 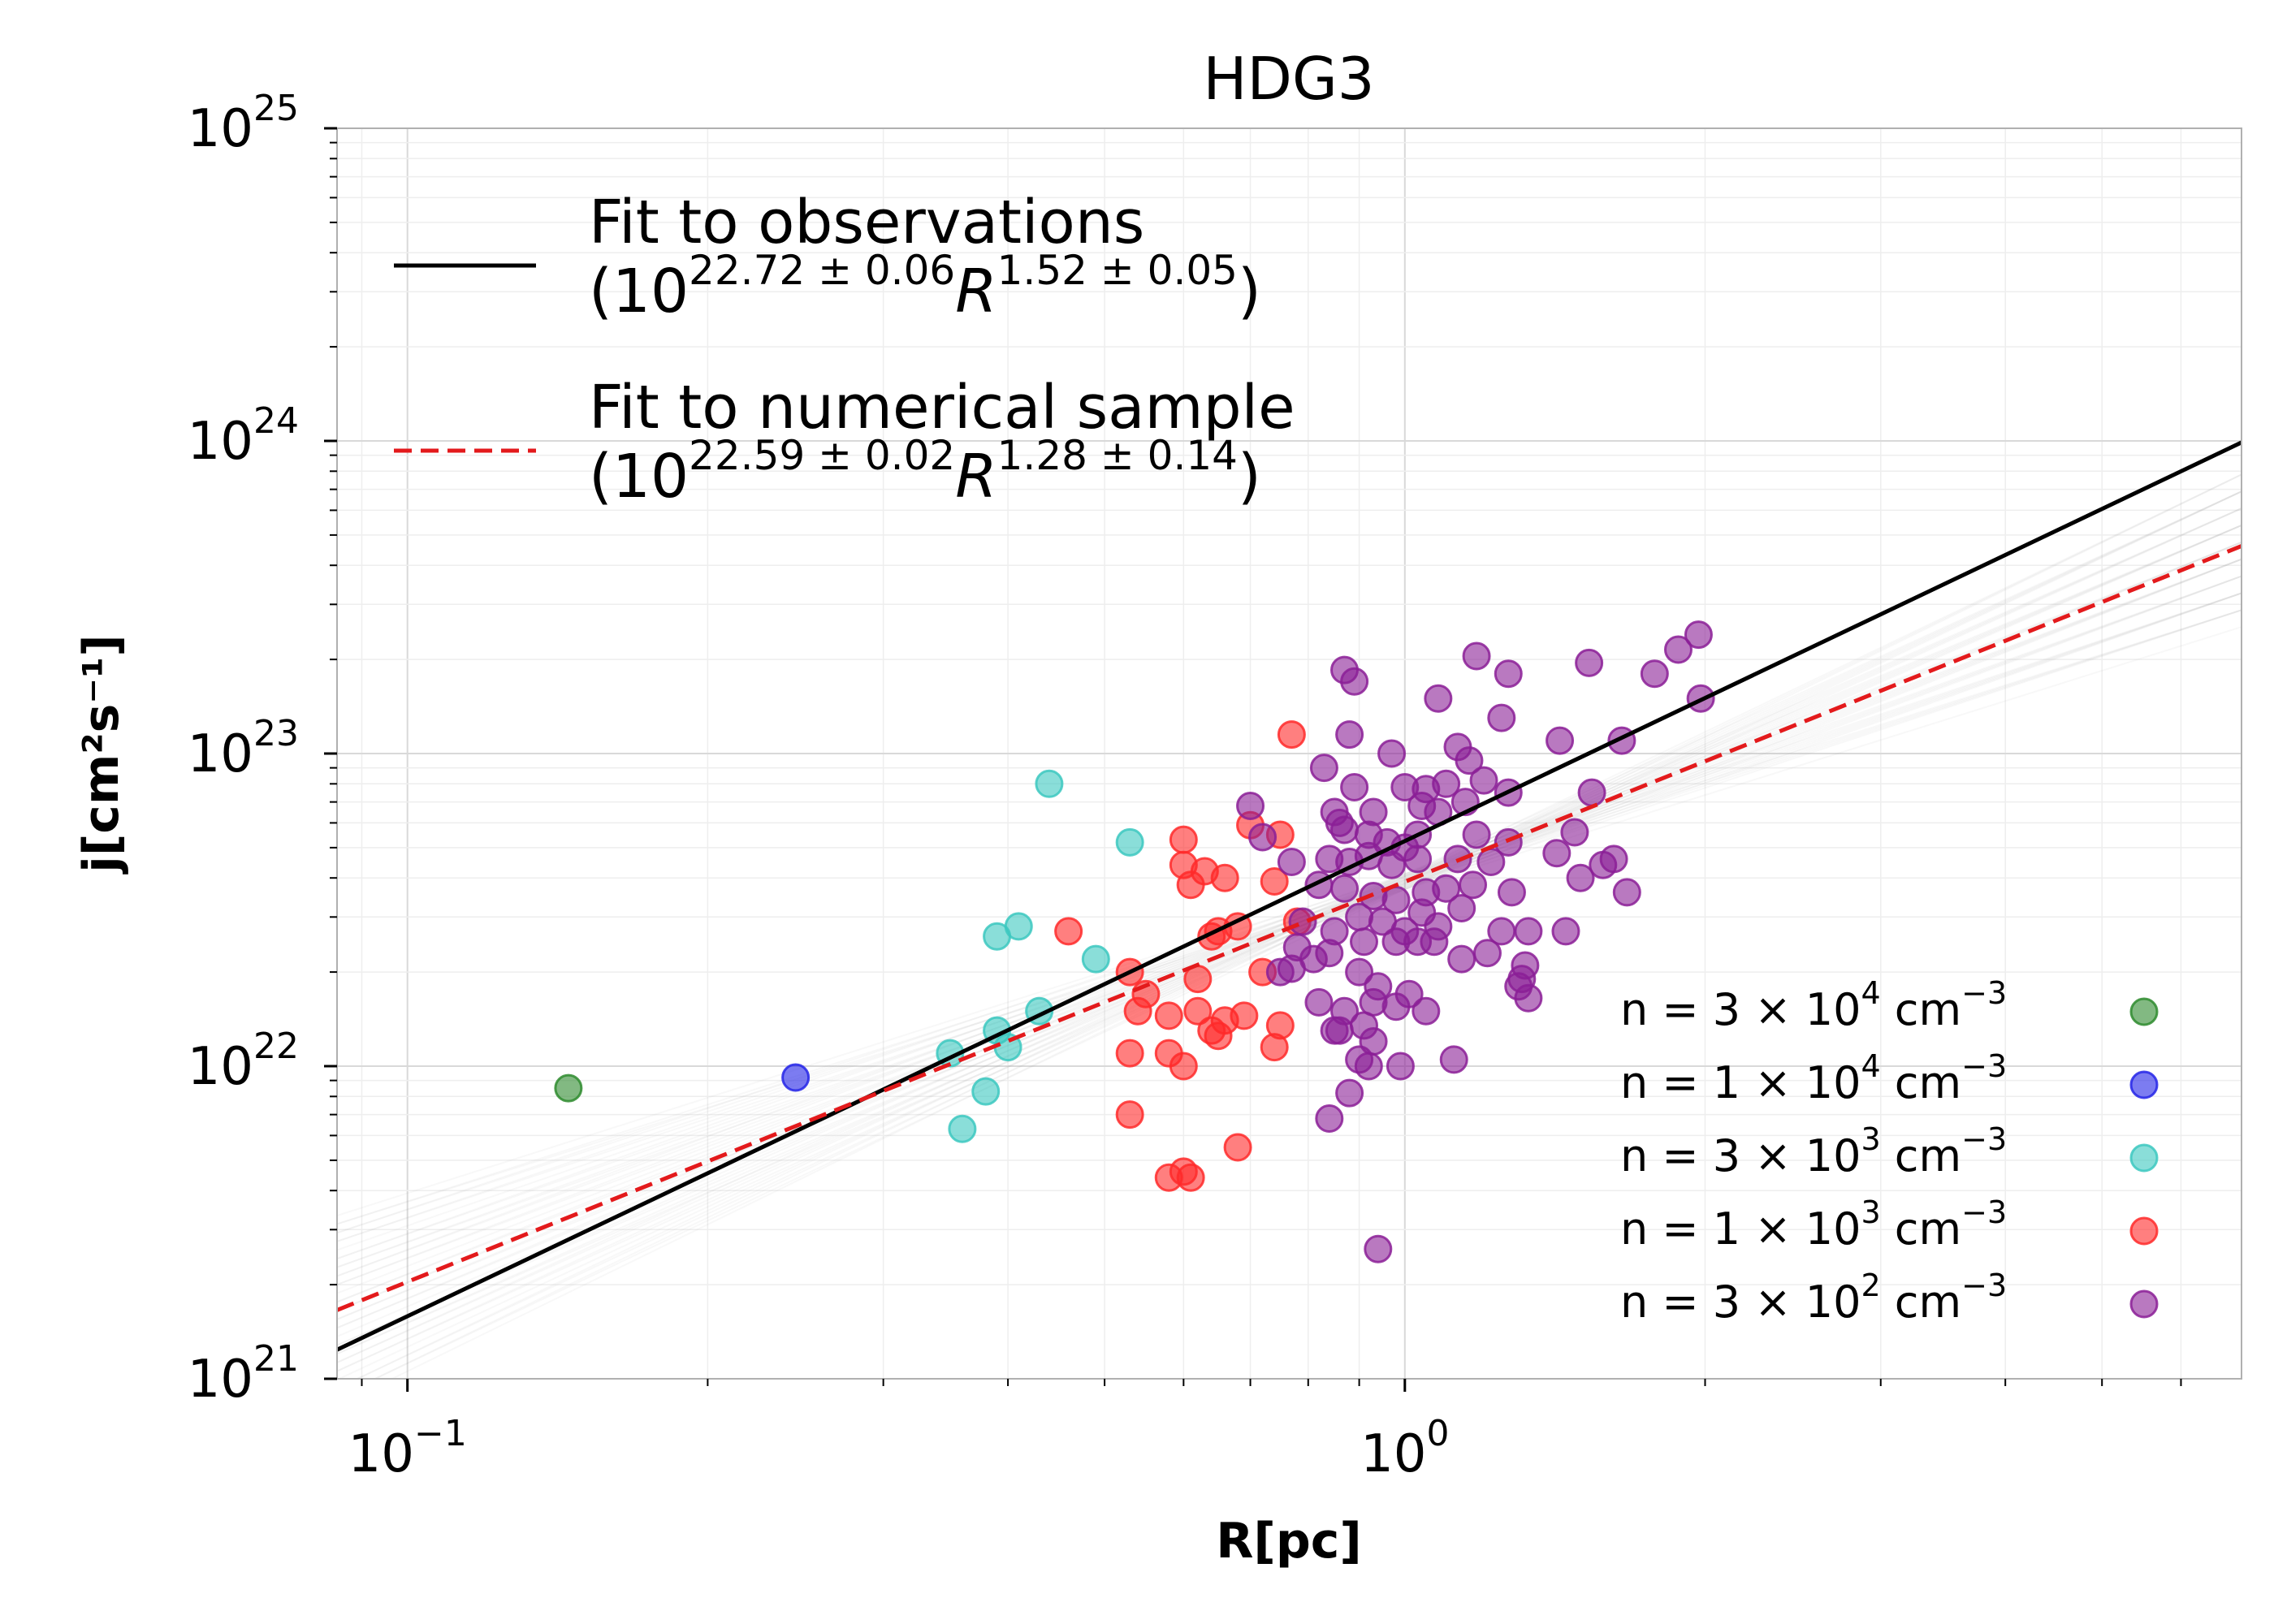 What do you see at coordinates (942, 408) in the screenshot?
I see `fit-legend-name: Fit to numerical sample` at bounding box center [942, 408].